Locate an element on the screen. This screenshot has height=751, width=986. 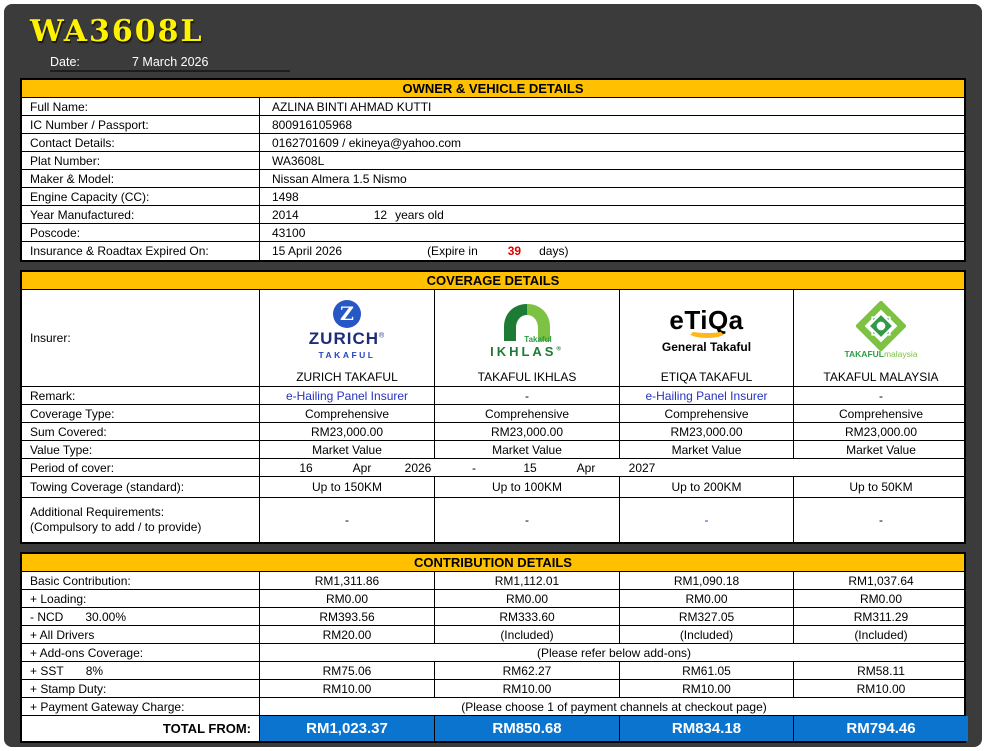
expiry-date: 15 April 2026 is located at coordinates (307, 251).